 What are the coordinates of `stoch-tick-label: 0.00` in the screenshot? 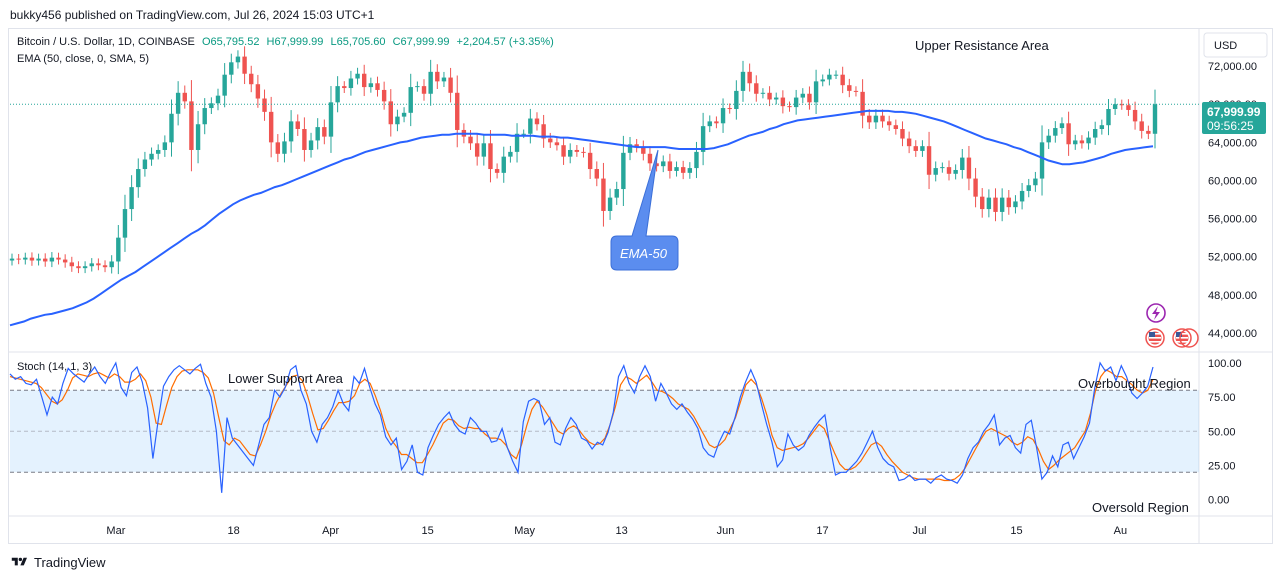 It's located at (1218, 501).